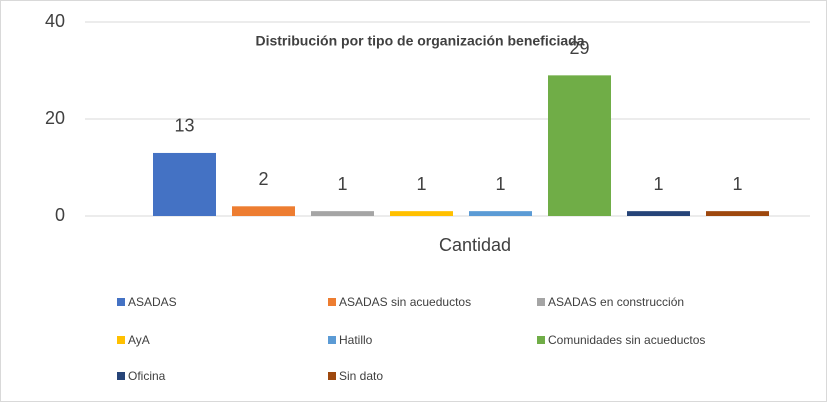  I want to click on y-tick-label: 20, so click(55, 118).